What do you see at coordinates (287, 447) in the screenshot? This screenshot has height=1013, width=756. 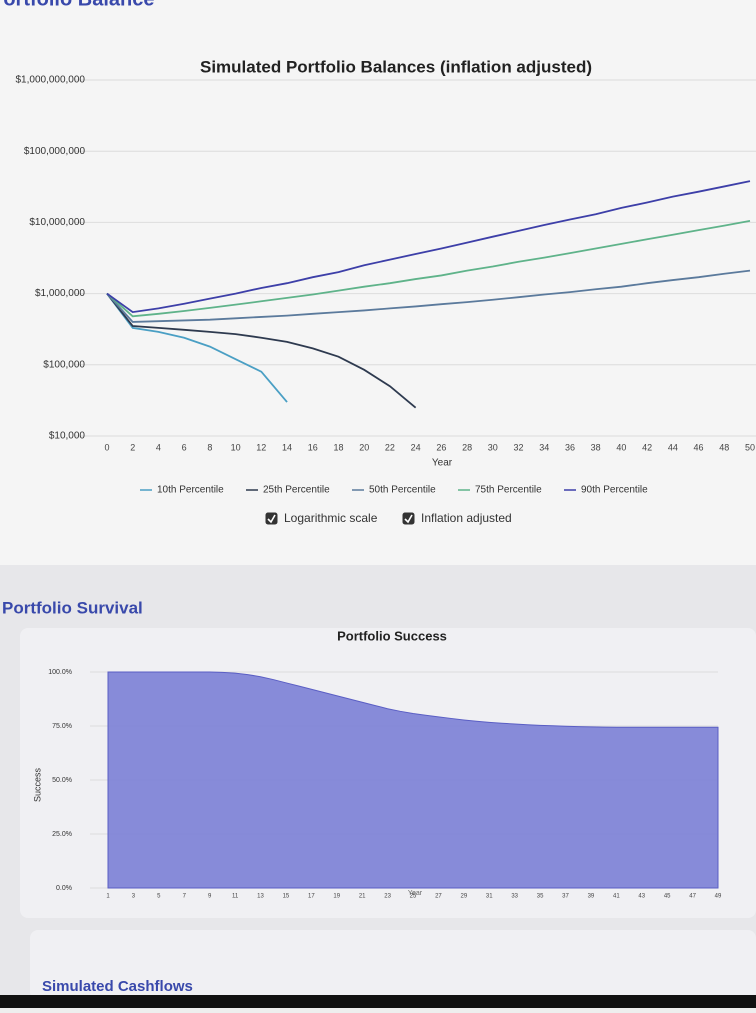 I see `x-tick-label: 14` at bounding box center [287, 447].